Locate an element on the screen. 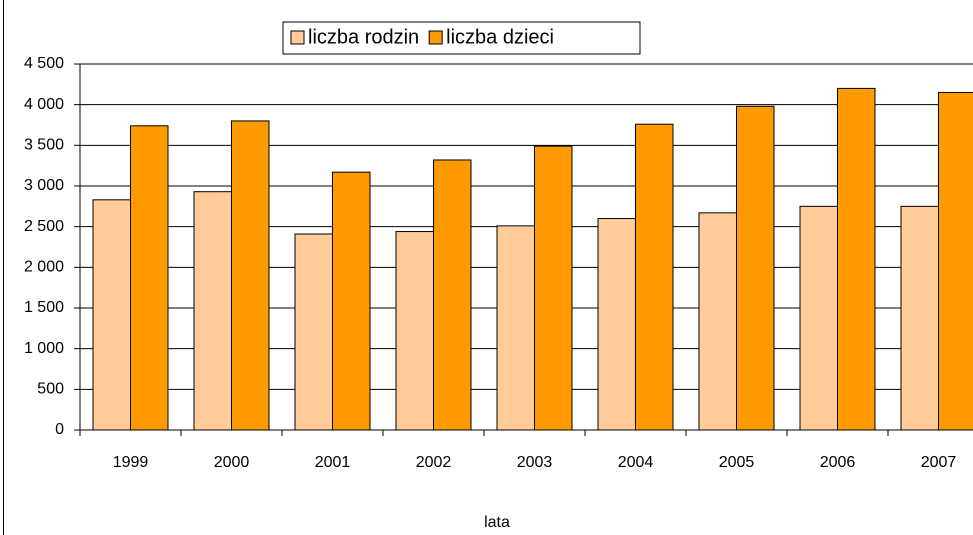 Image resolution: width=973 pixels, height=535 pixels. x-tick-label: 2005 is located at coordinates (737, 462).